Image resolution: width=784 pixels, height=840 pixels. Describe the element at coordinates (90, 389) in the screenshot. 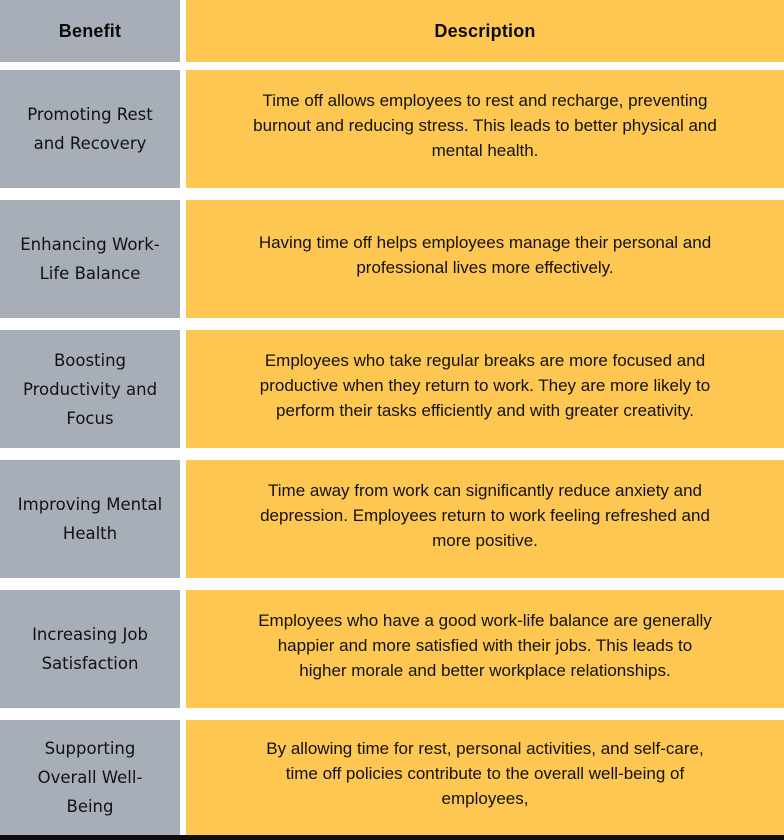

I see `benefit-cell: Boosting Productivity and Focus` at that location.